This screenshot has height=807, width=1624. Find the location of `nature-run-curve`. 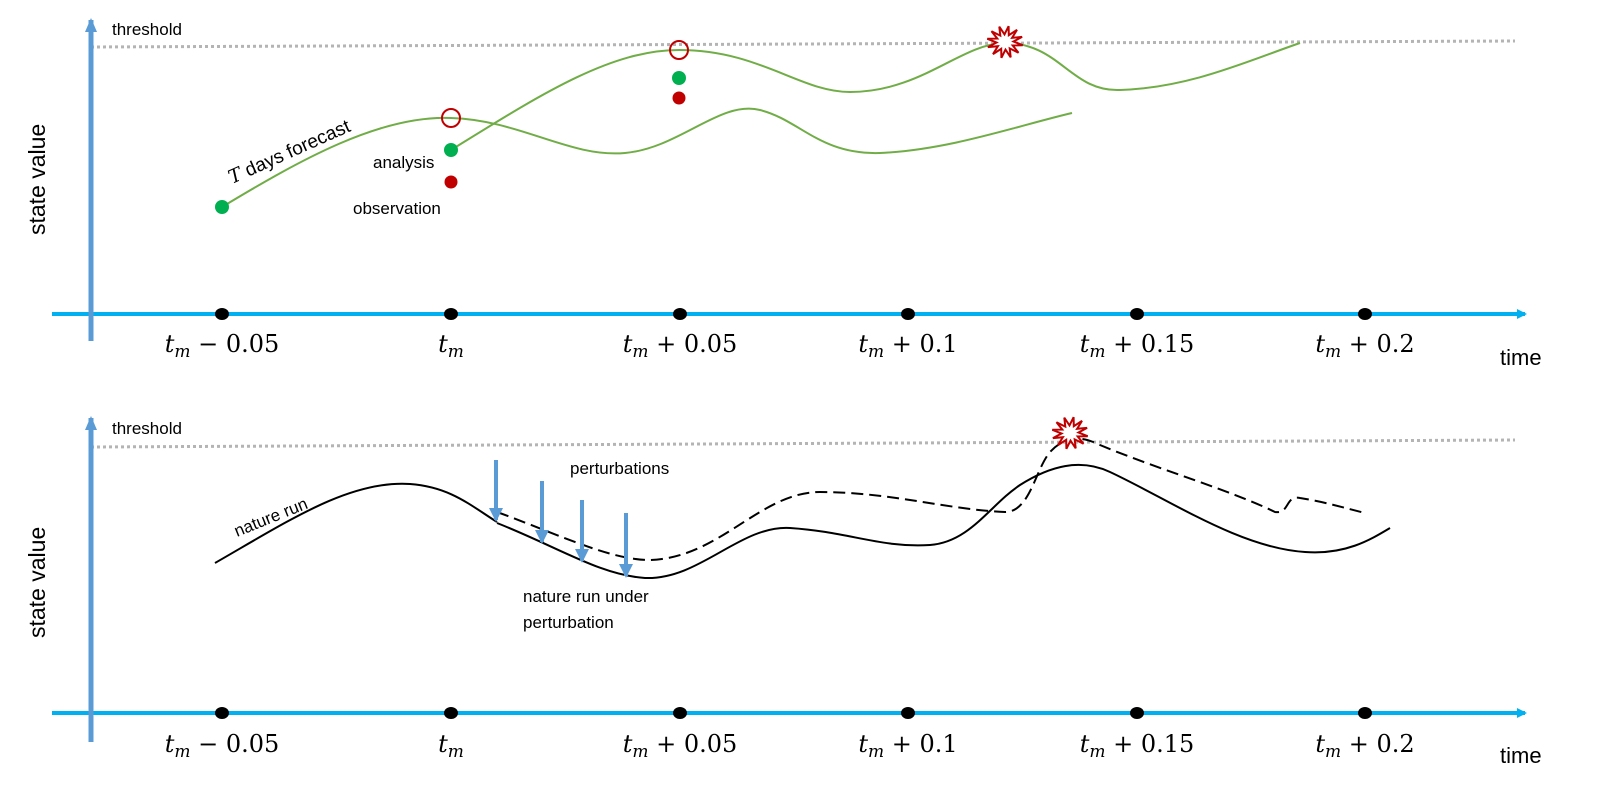

nature-run-curve is located at coordinates (356, 523).